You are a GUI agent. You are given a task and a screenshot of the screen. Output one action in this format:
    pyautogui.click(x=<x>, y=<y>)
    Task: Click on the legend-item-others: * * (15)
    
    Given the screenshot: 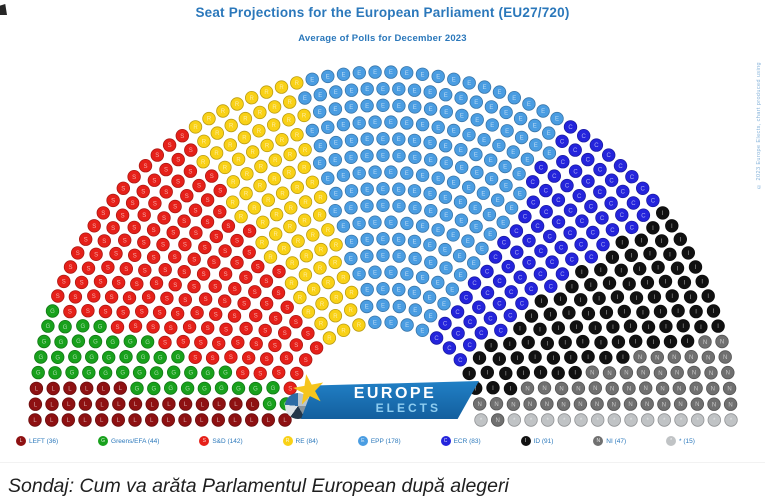 What is the action you would take?
    pyautogui.click(x=680, y=441)
    